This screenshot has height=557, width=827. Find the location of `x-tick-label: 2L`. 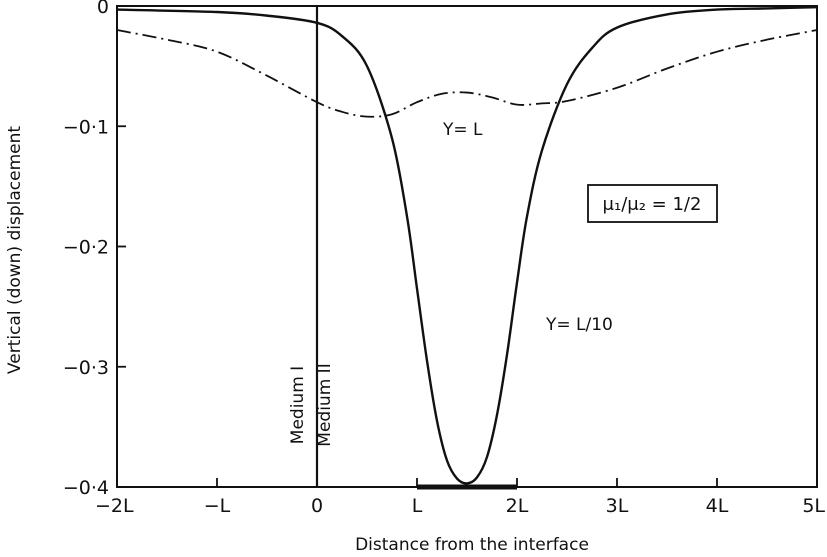

x-tick-label: 2L is located at coordinates (517, 506).